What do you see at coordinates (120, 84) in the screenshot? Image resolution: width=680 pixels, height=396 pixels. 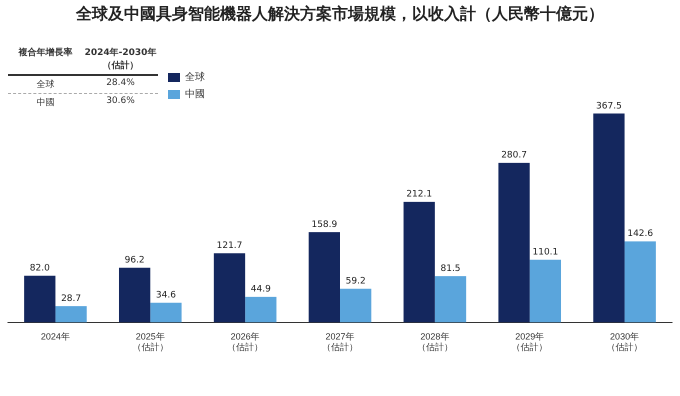 I see `text: 28.4%` at bounding box center [120, 84].